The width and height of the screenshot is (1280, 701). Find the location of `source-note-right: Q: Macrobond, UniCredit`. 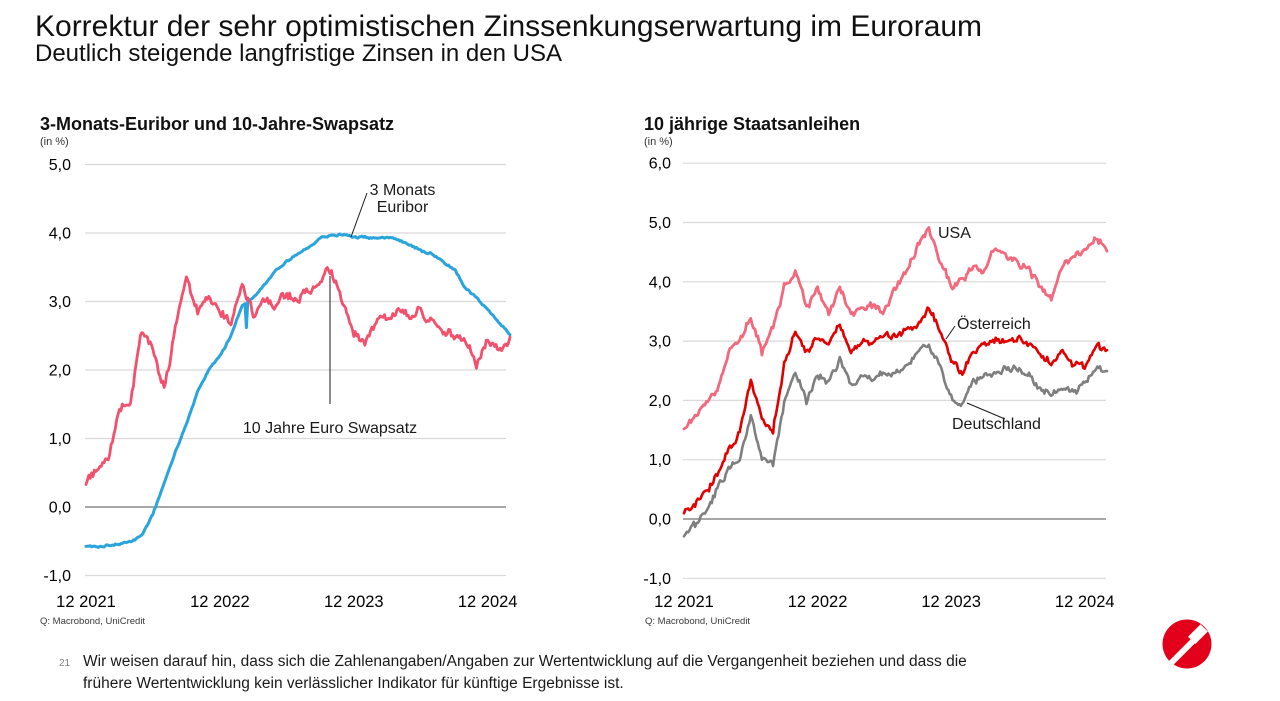

source-note-right: Q: Macrobond, UniCredit is located at coordinates (698, 621).